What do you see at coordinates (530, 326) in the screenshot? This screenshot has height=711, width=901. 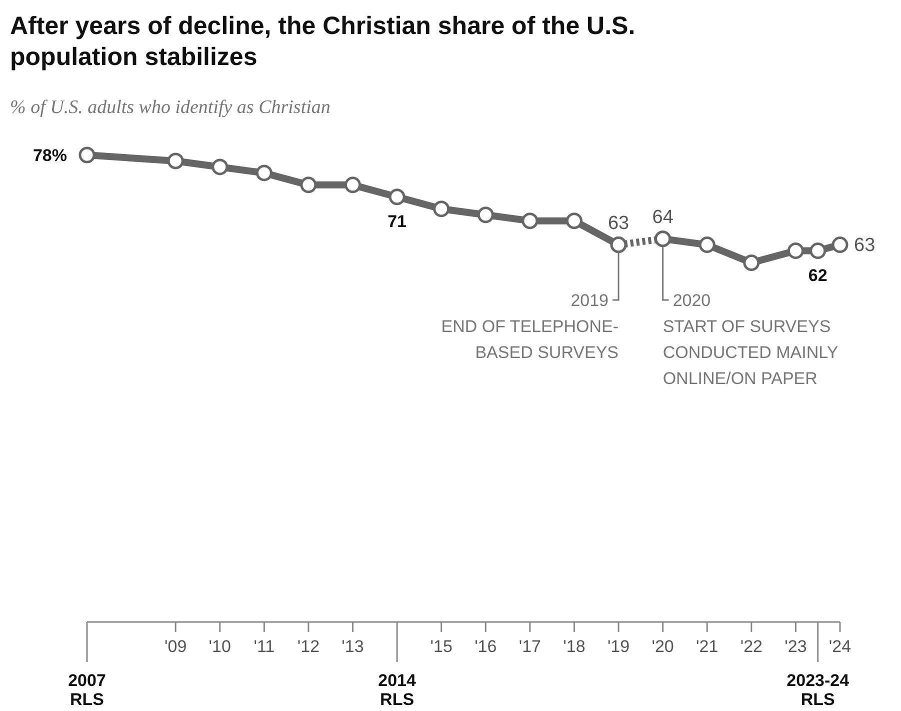 I see `annotation: 2019 END OF TELEPHONE- BASED SURVEYS` at bounding box center [530, 326].